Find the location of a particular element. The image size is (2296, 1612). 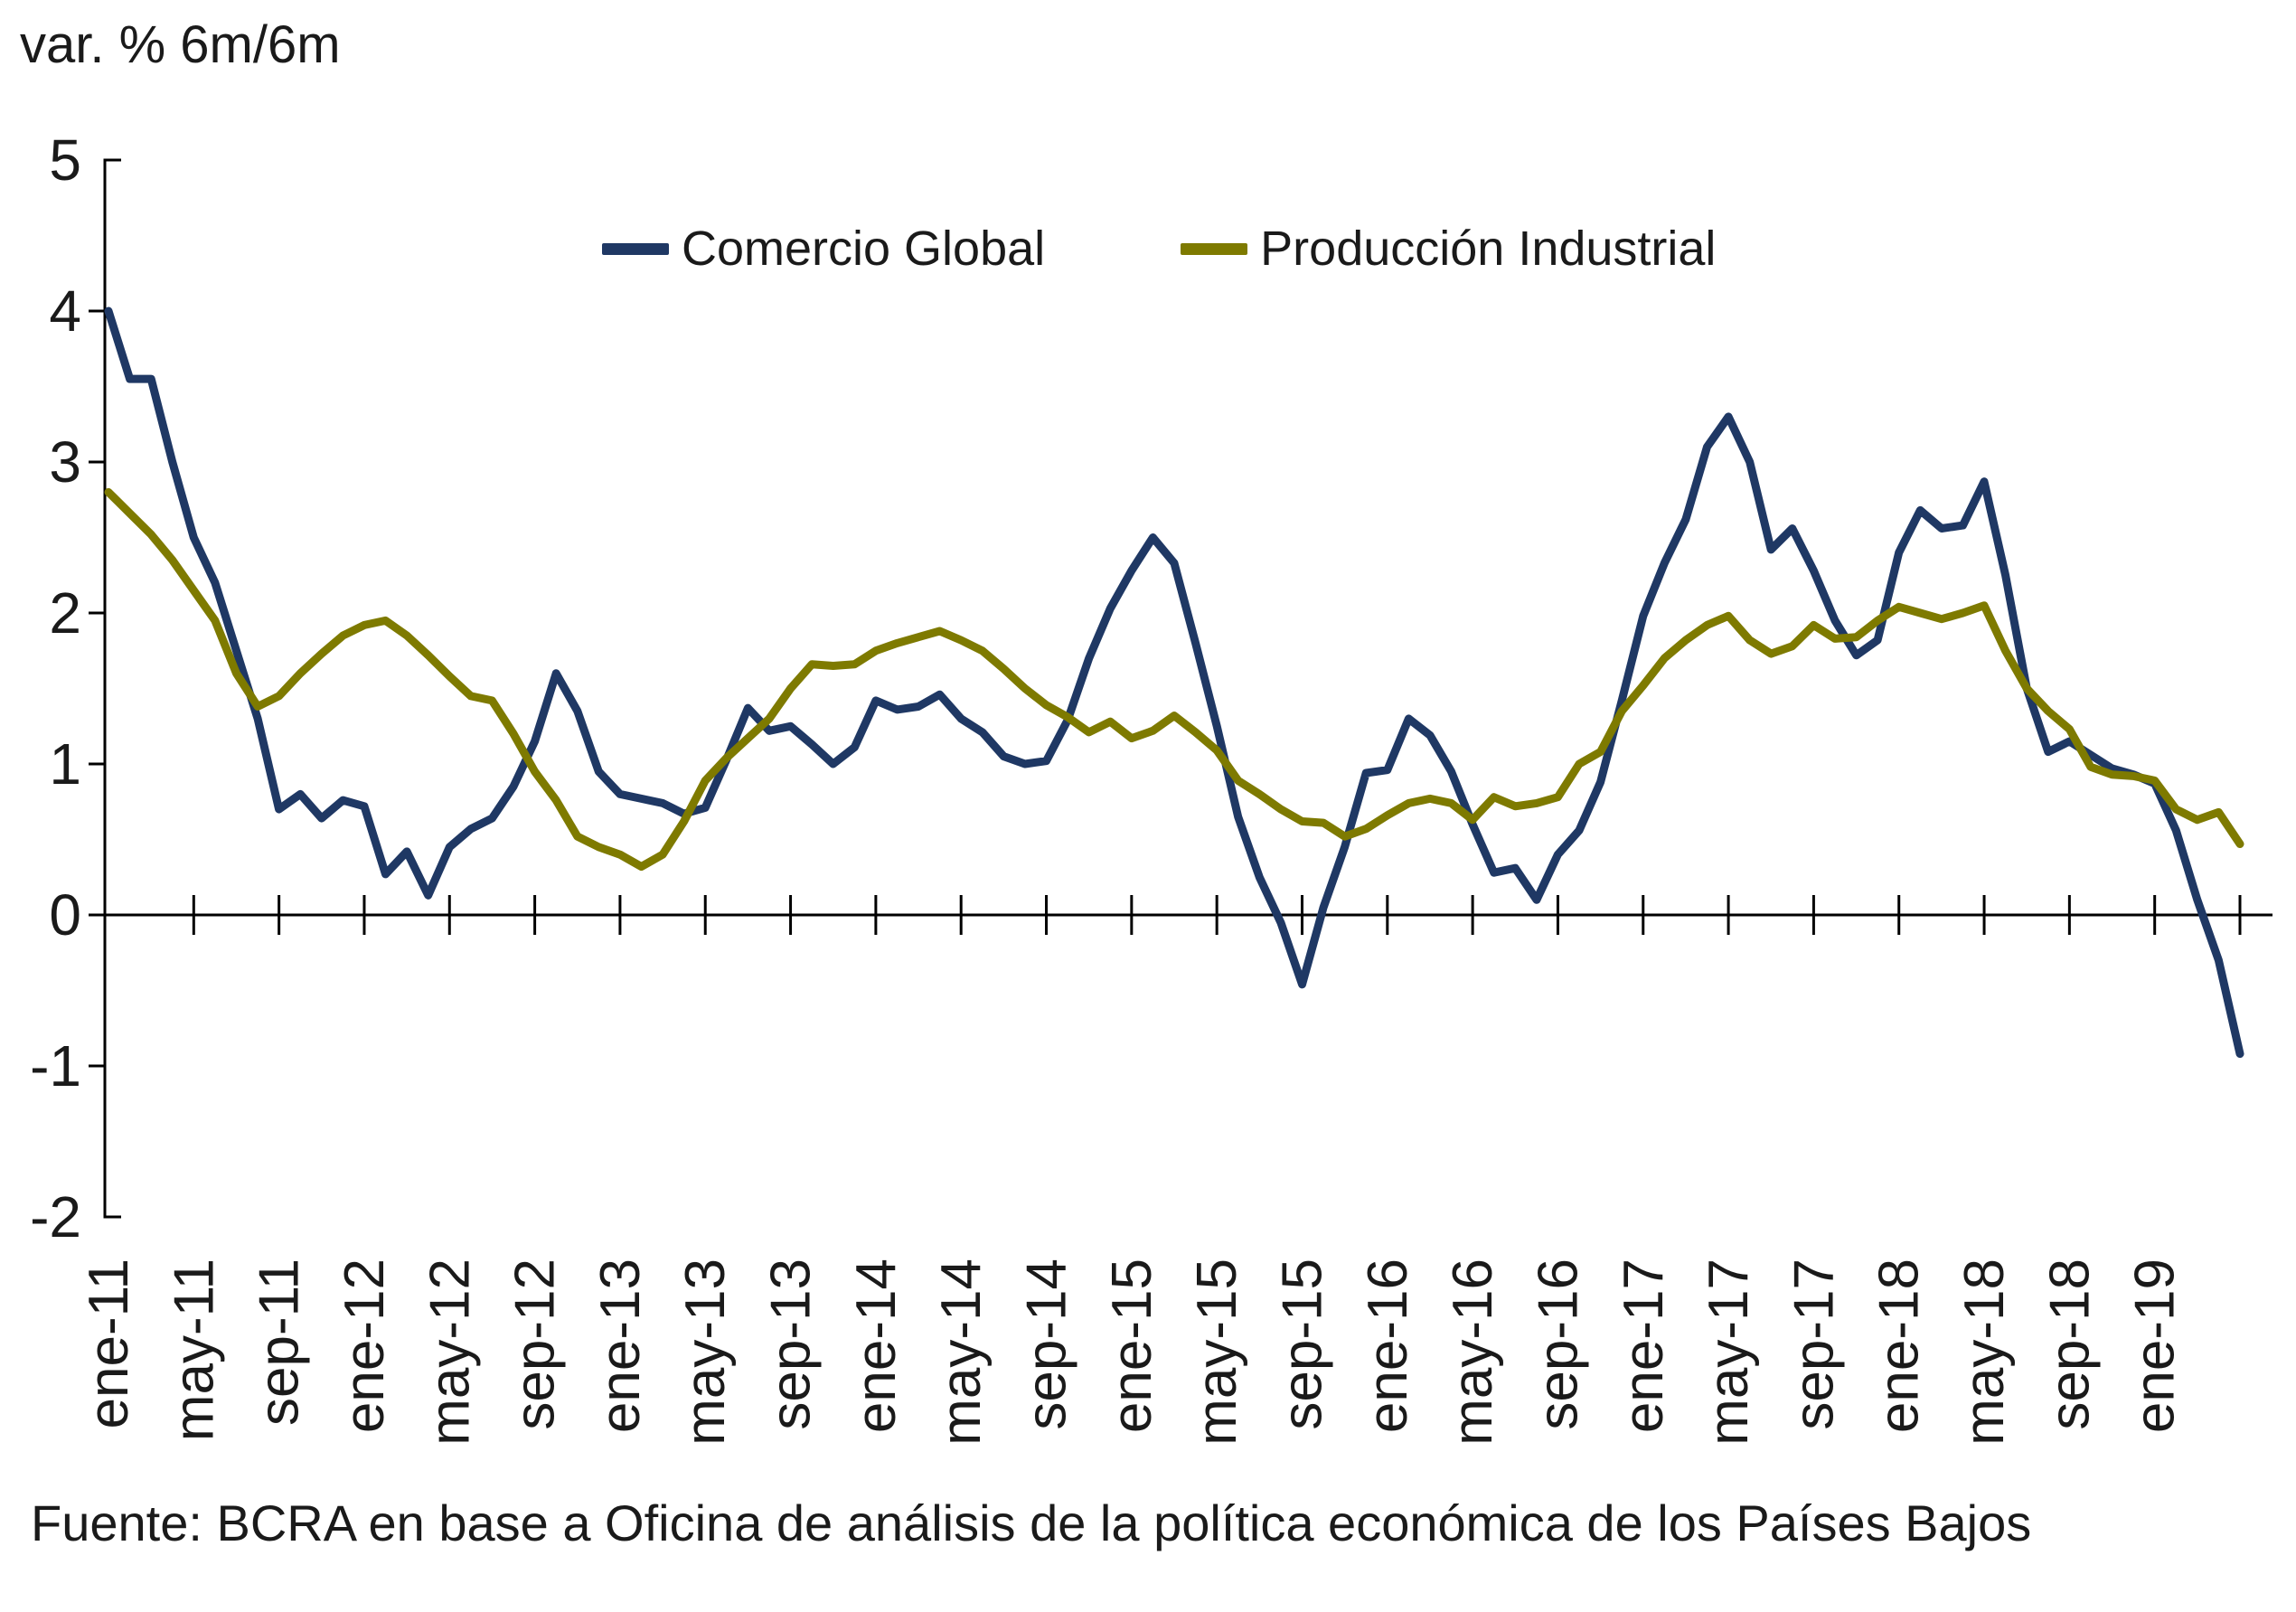

x-axis-label: ene-17 is located at coordinates (1644, 1345).